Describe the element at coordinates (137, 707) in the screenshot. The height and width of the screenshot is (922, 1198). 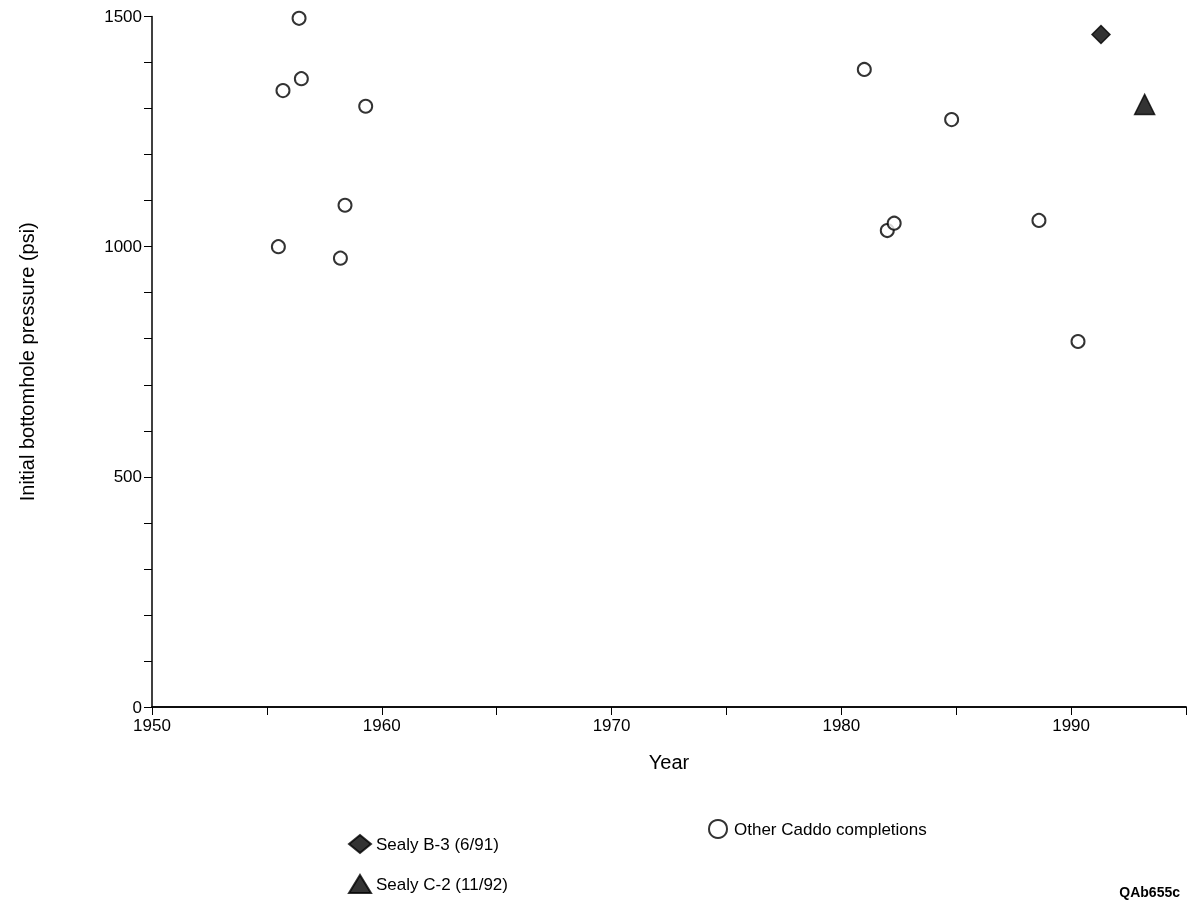
I see `y-tick-label: 0` at that location.